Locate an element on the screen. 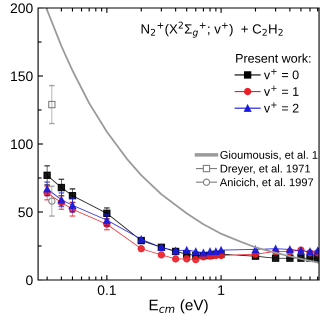 The width and height of the screenshot is (320, 320). legend-label: Dreyer, et al. 1971 is located at coordinates (265, 169).